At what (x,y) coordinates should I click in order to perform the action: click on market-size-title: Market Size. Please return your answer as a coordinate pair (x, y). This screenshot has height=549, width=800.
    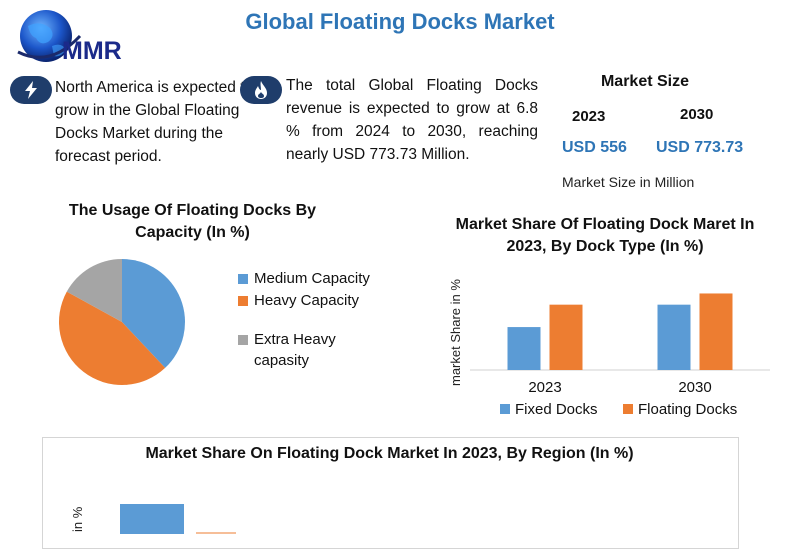
    Looking at the image, I should click on (645, 81).